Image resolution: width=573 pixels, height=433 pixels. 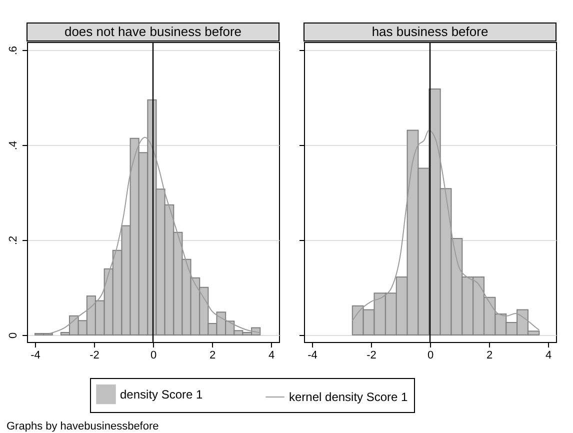 I want to click on chart-title: has business before, so click(x=430, y=31).